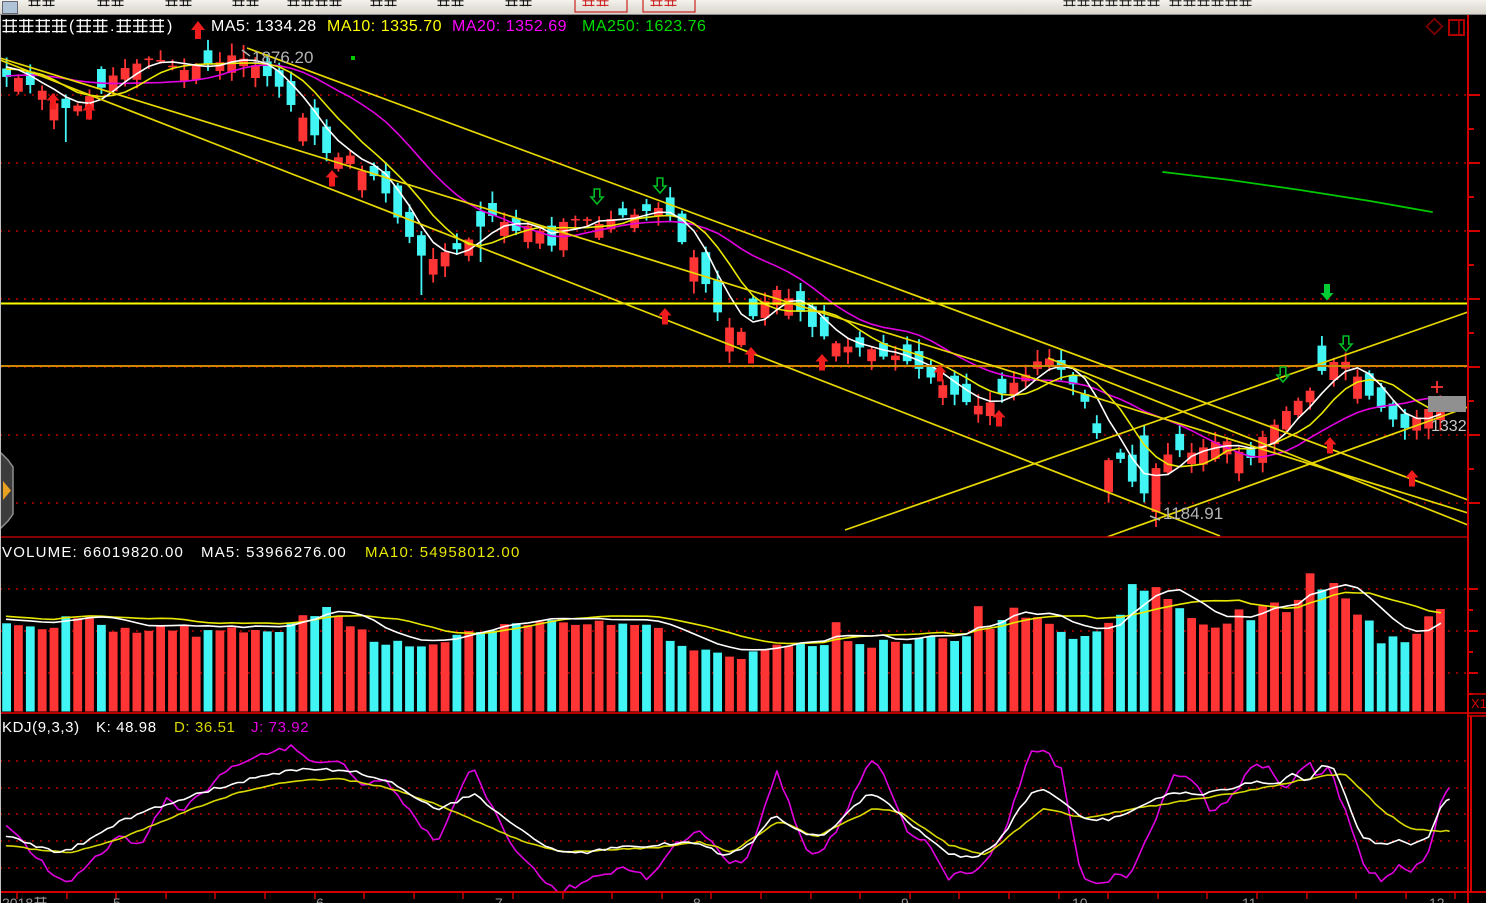 The width and height of the screenshot is (1486, 903). I want to click on svg-text: 11, so click(1249, 899).